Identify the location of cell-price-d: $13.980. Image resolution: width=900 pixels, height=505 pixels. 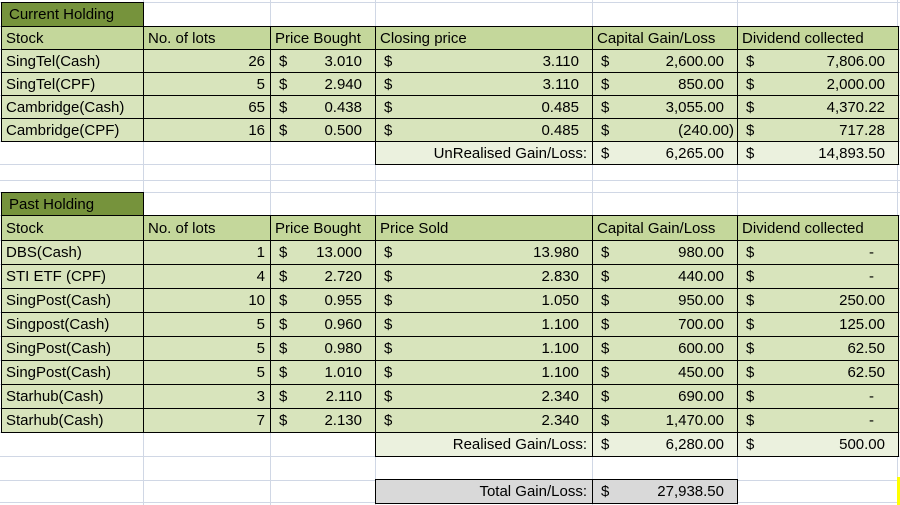
(484, 252).